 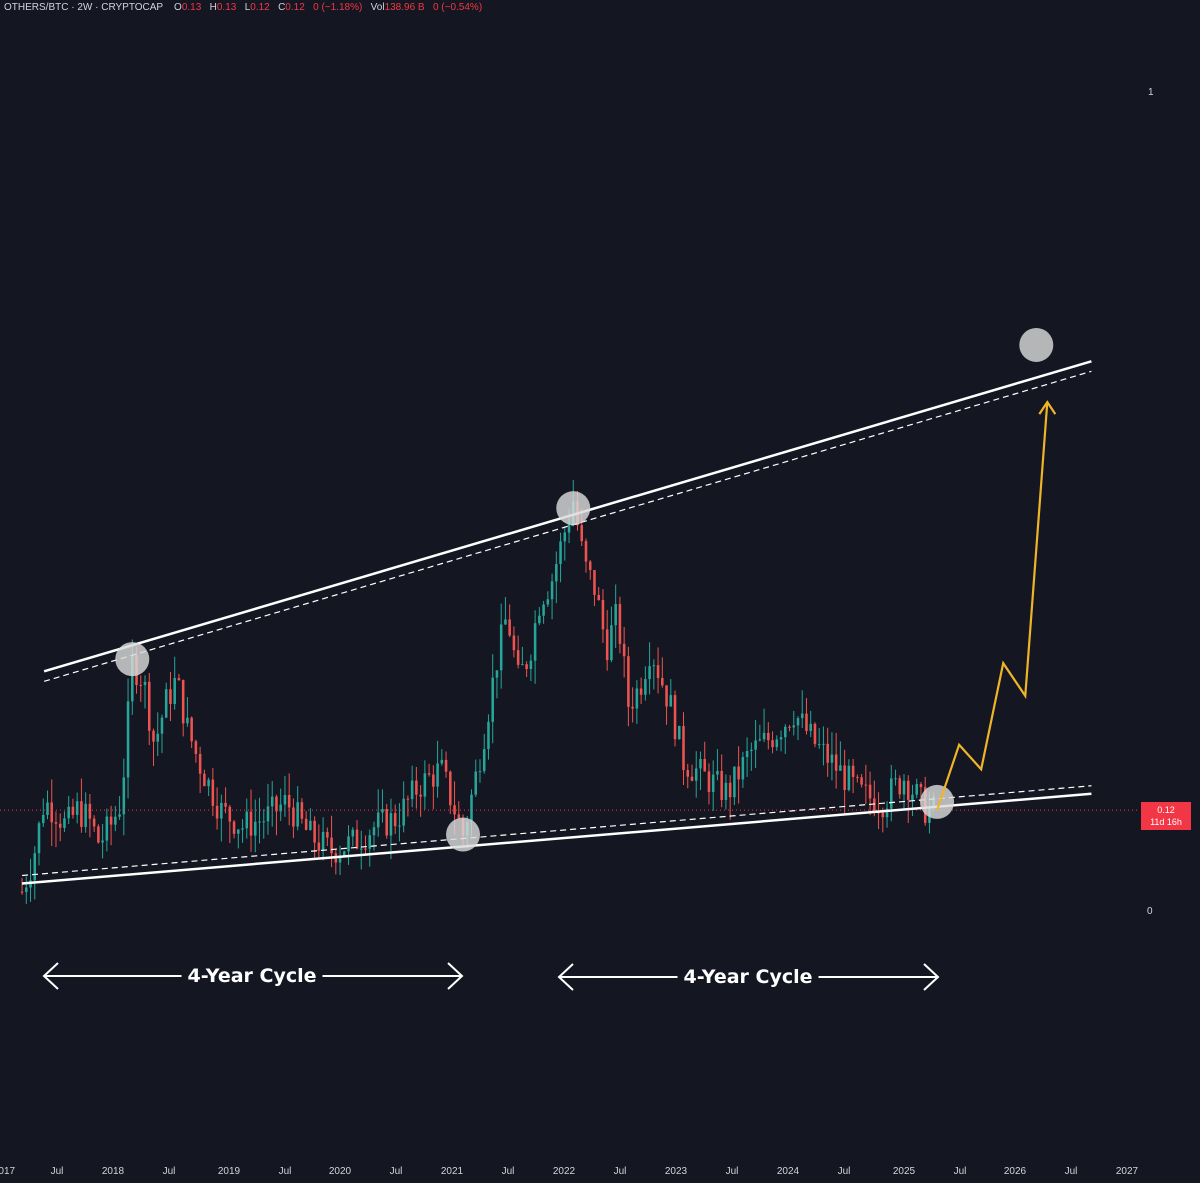 What do you see at coordinates (213, 7) in the screenshot?
I see `high-label: H` at bounding box center [213, 7].